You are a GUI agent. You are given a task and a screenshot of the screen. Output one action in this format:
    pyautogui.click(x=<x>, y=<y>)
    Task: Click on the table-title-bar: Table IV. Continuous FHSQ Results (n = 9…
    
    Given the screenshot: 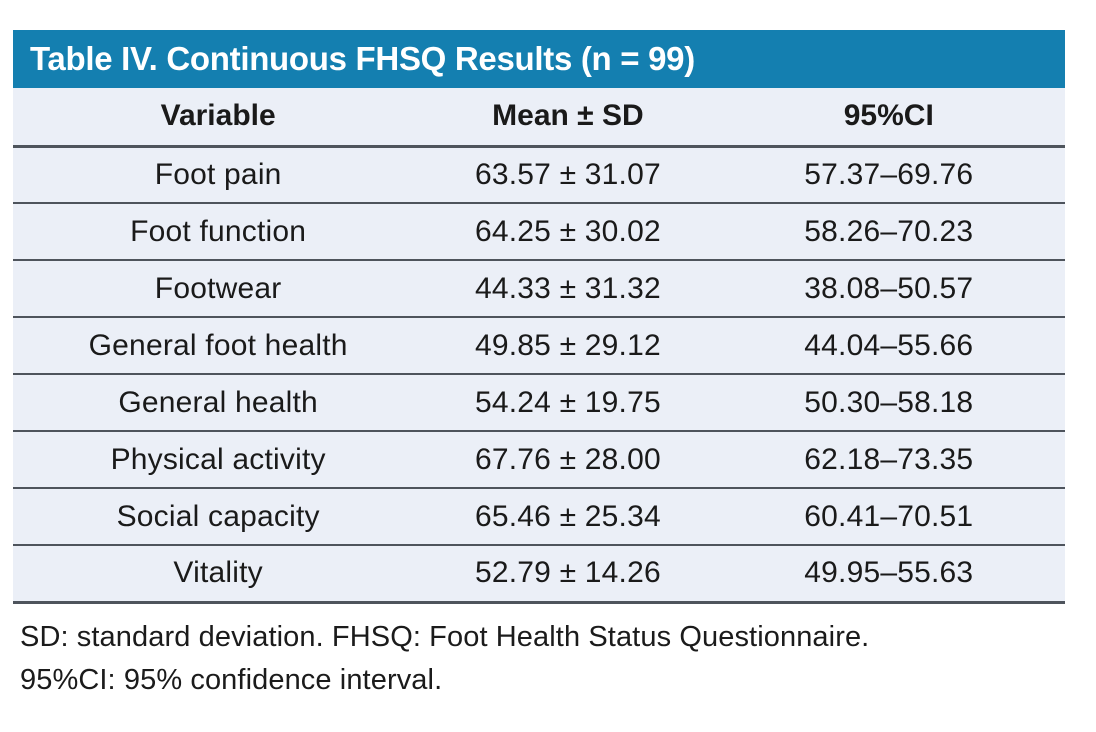 What is the action you would take?
    pyautogui.click(x=539, y=59)
    